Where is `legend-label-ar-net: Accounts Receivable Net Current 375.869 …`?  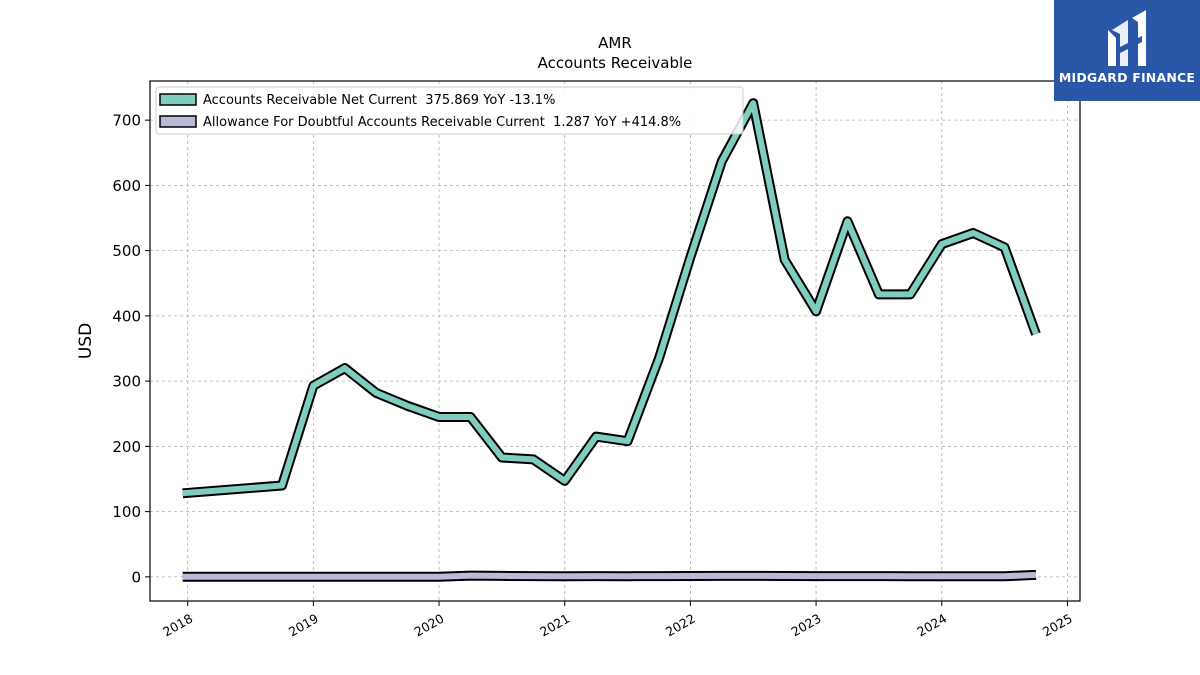
legend-label-ar-net: Accounts Receivable Net Current 375.869 … is located at coordinates (379, 100).